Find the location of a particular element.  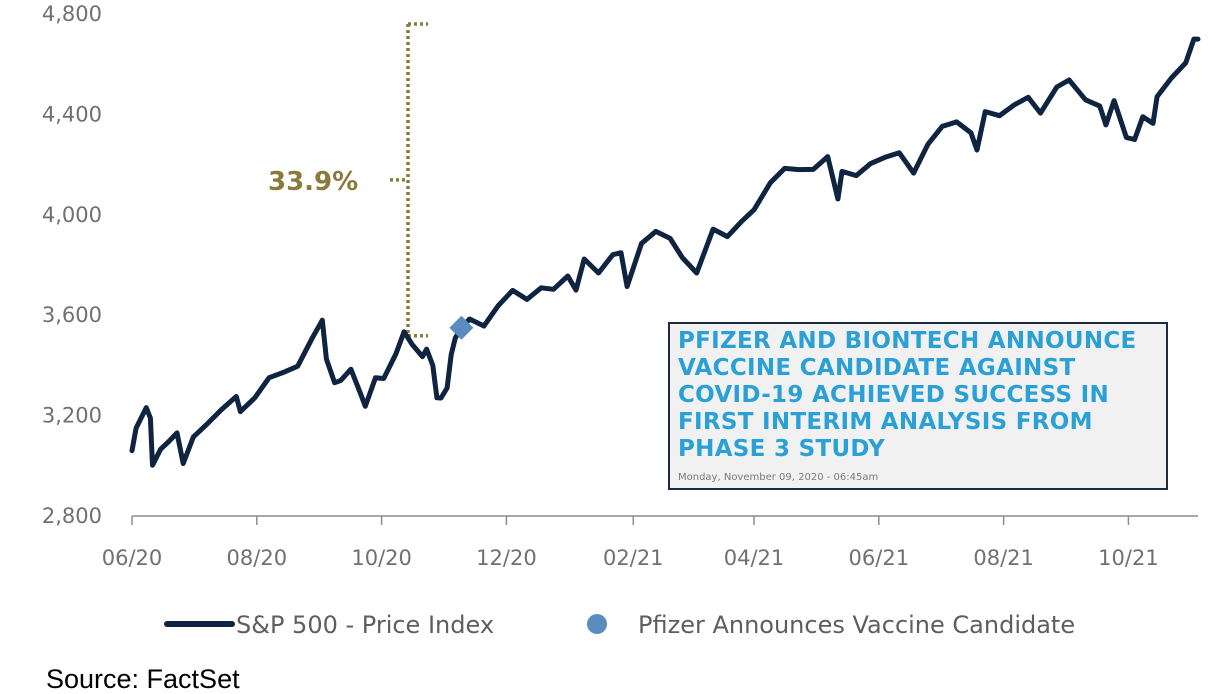

x-tick-label: 08/21 is located at coordinates (1003, 558).